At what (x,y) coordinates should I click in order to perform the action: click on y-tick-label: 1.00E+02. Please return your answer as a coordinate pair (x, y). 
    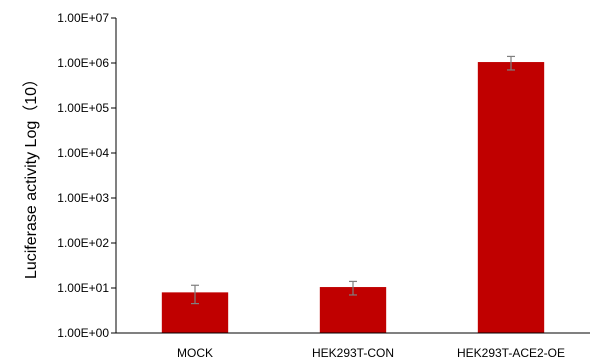
    Looking at the image, I should click on (83, 243).